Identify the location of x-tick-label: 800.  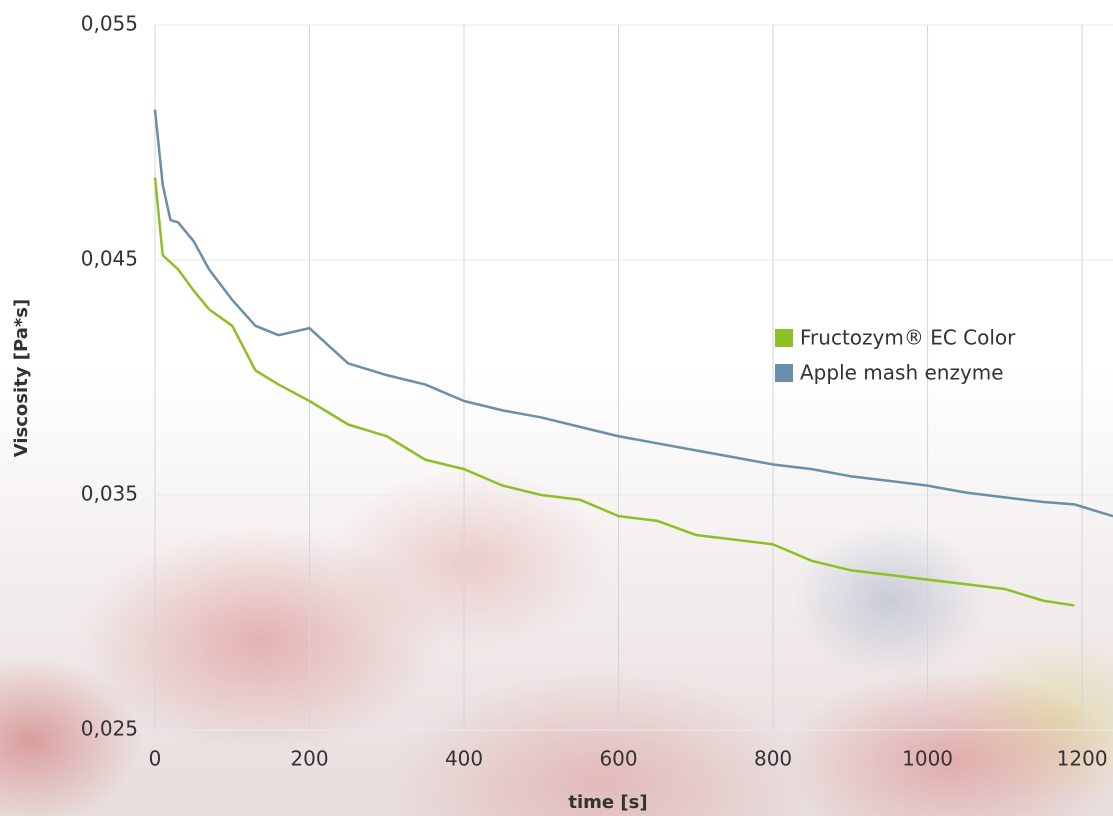
(773, 759).